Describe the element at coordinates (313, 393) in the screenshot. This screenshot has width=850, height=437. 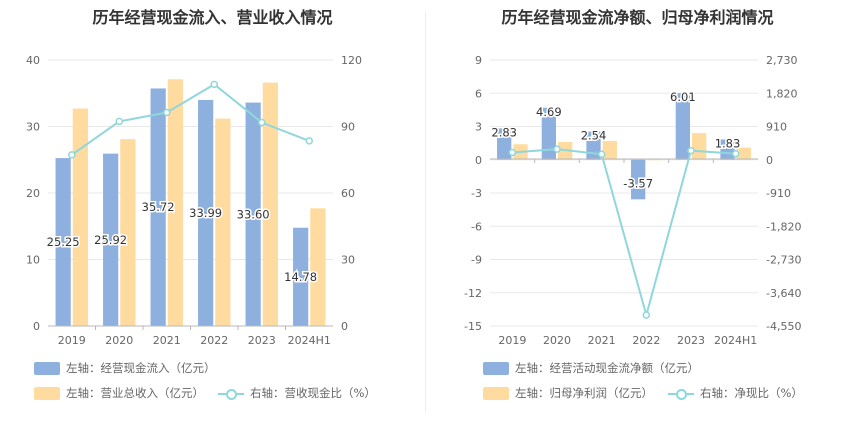
I see `legend-label: 右轴：营收现金比（%）` at that location.